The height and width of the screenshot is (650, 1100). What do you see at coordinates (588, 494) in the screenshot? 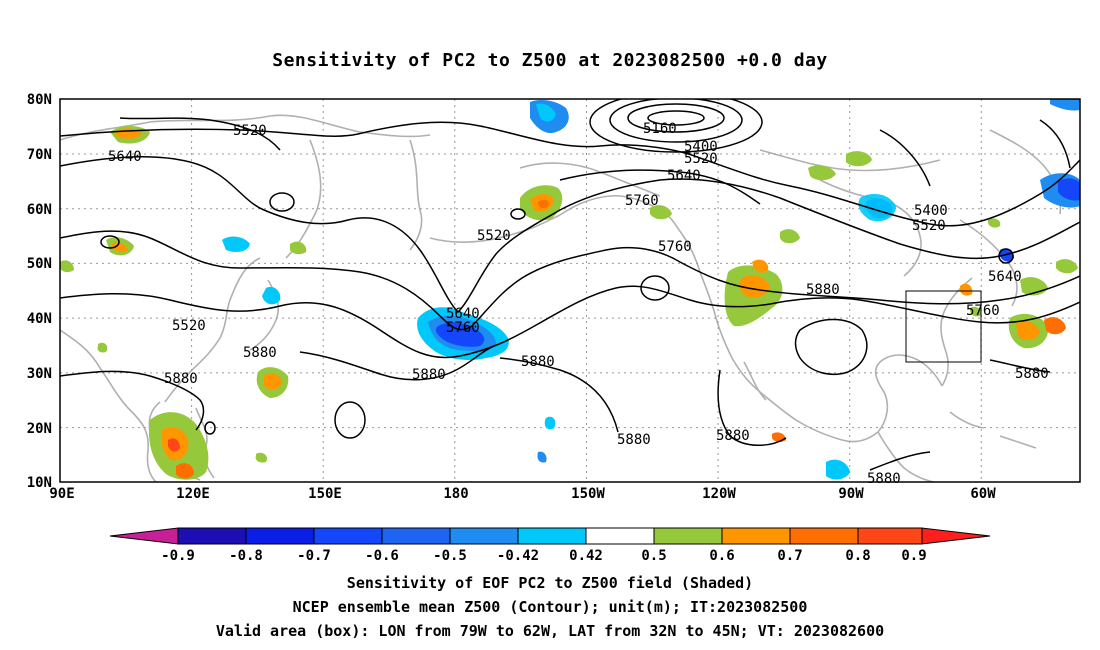
I see `lon-label: 150W` at bounding box center [588, 494].